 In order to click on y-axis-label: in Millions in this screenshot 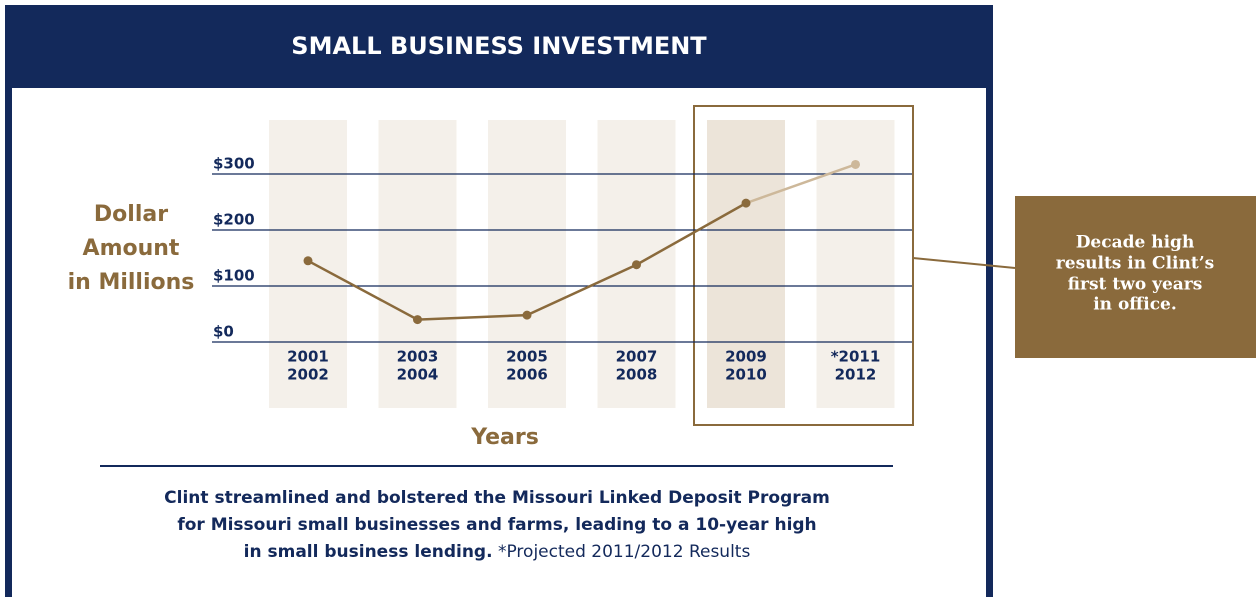, I will do `click(131, 282)`.